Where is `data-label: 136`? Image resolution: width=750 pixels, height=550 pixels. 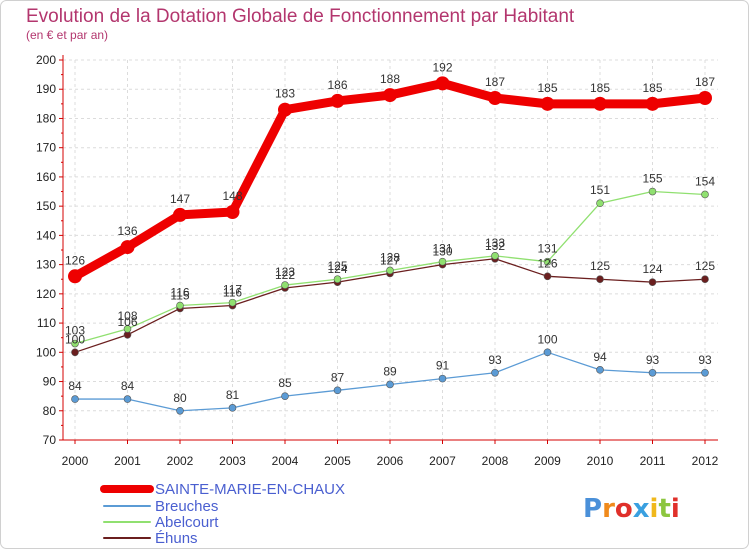 data-label: 136 is located at coordinates (127, 231).